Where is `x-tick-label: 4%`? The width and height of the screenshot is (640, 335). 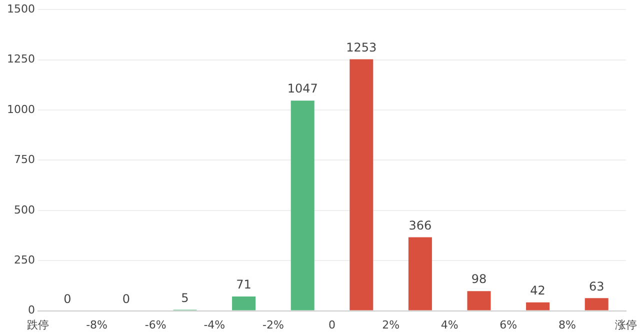 x-tick-label: 4% is located at coordinates (449, 325).